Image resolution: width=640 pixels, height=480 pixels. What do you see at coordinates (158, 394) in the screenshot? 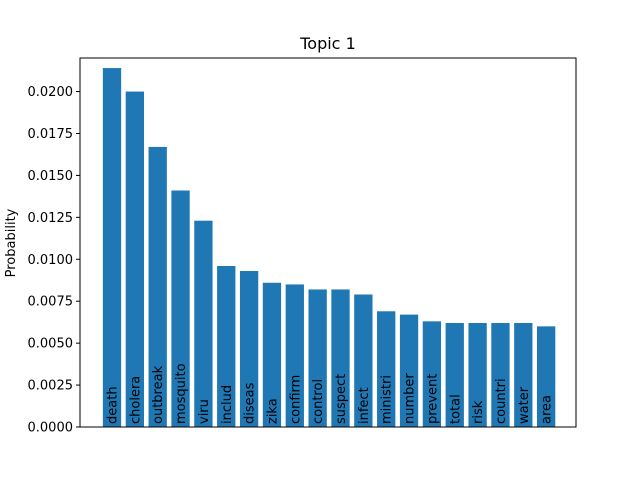
I see `bar-label-outbreak: outbreak` at bounding box center [158, 394].